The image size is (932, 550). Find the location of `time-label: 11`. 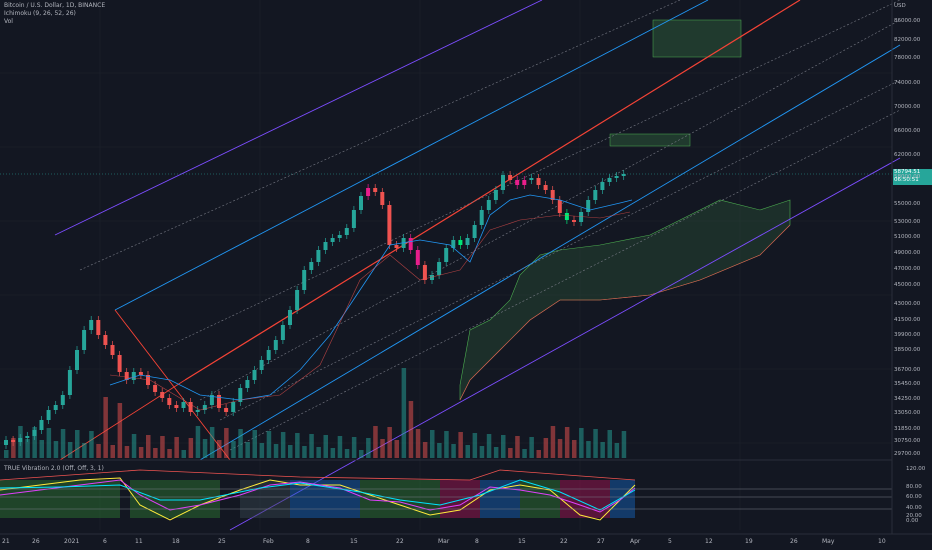

time-label: 11 is located at coordinates (139, 541).